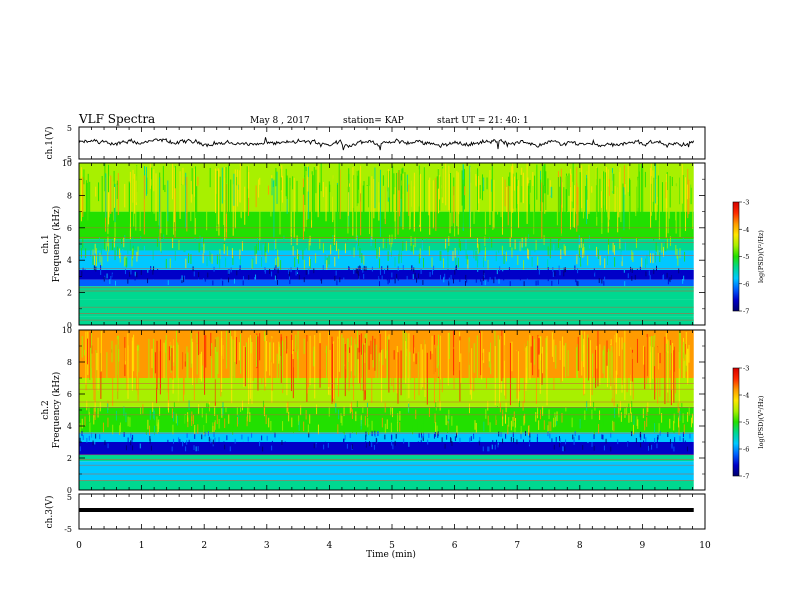 Image resolution: width=792 pixels, height=612 pixels. What do you see at coordinates (386, 144) in the screenshot?
I see `ch1-waveform-series-line` at bounding box center [386, 144].